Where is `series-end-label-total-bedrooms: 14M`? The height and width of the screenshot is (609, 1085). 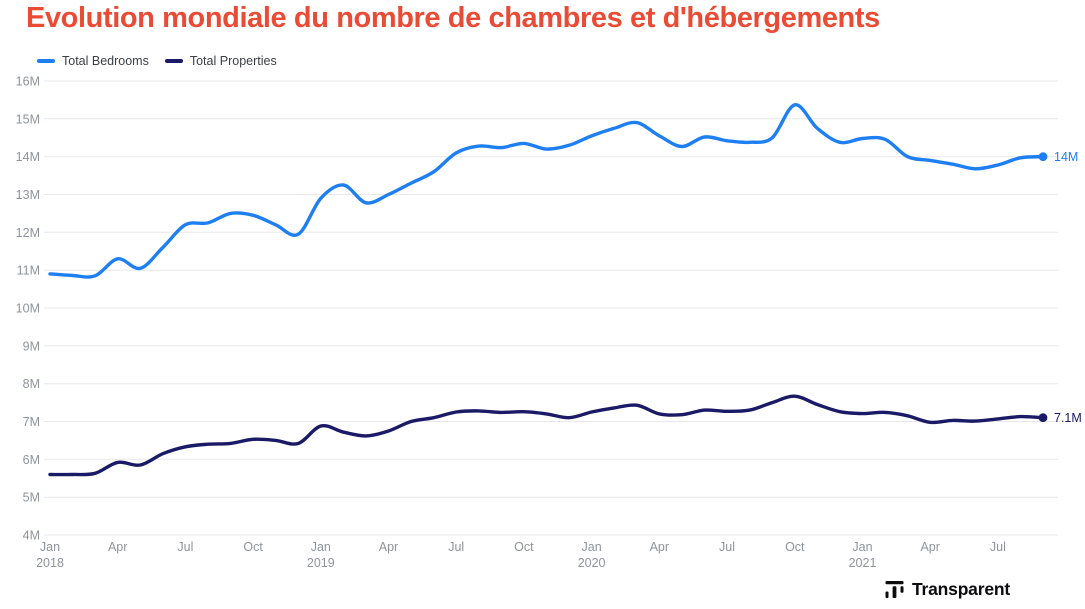 series-end-label-total-bedrooms: 14M is located at coordinates (1066, 157).